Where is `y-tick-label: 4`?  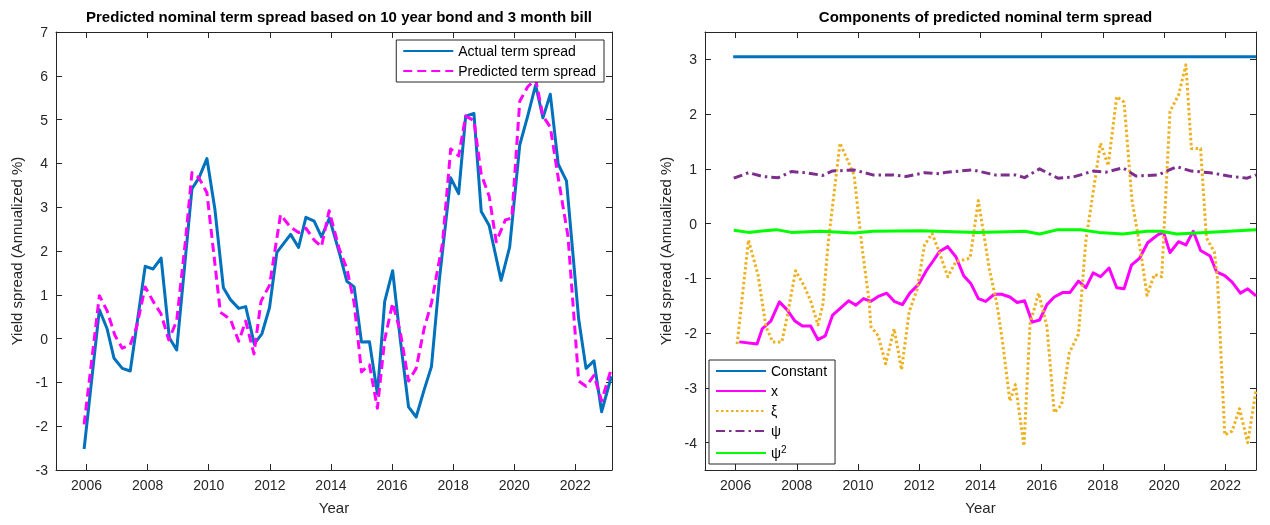 y-tick-label: 4 is located at coordinates (44, 163).